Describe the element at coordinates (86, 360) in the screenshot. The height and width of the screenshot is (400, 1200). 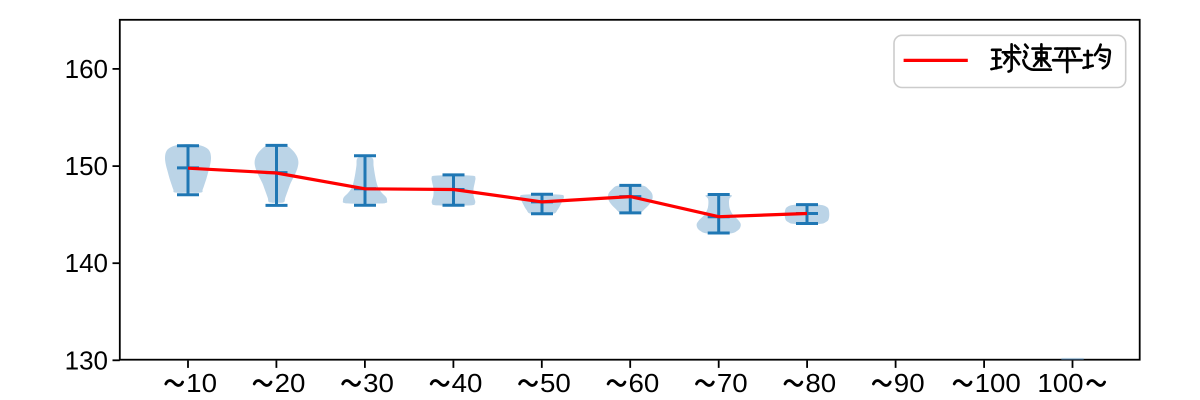
I see `svg-text: 130` at that location.